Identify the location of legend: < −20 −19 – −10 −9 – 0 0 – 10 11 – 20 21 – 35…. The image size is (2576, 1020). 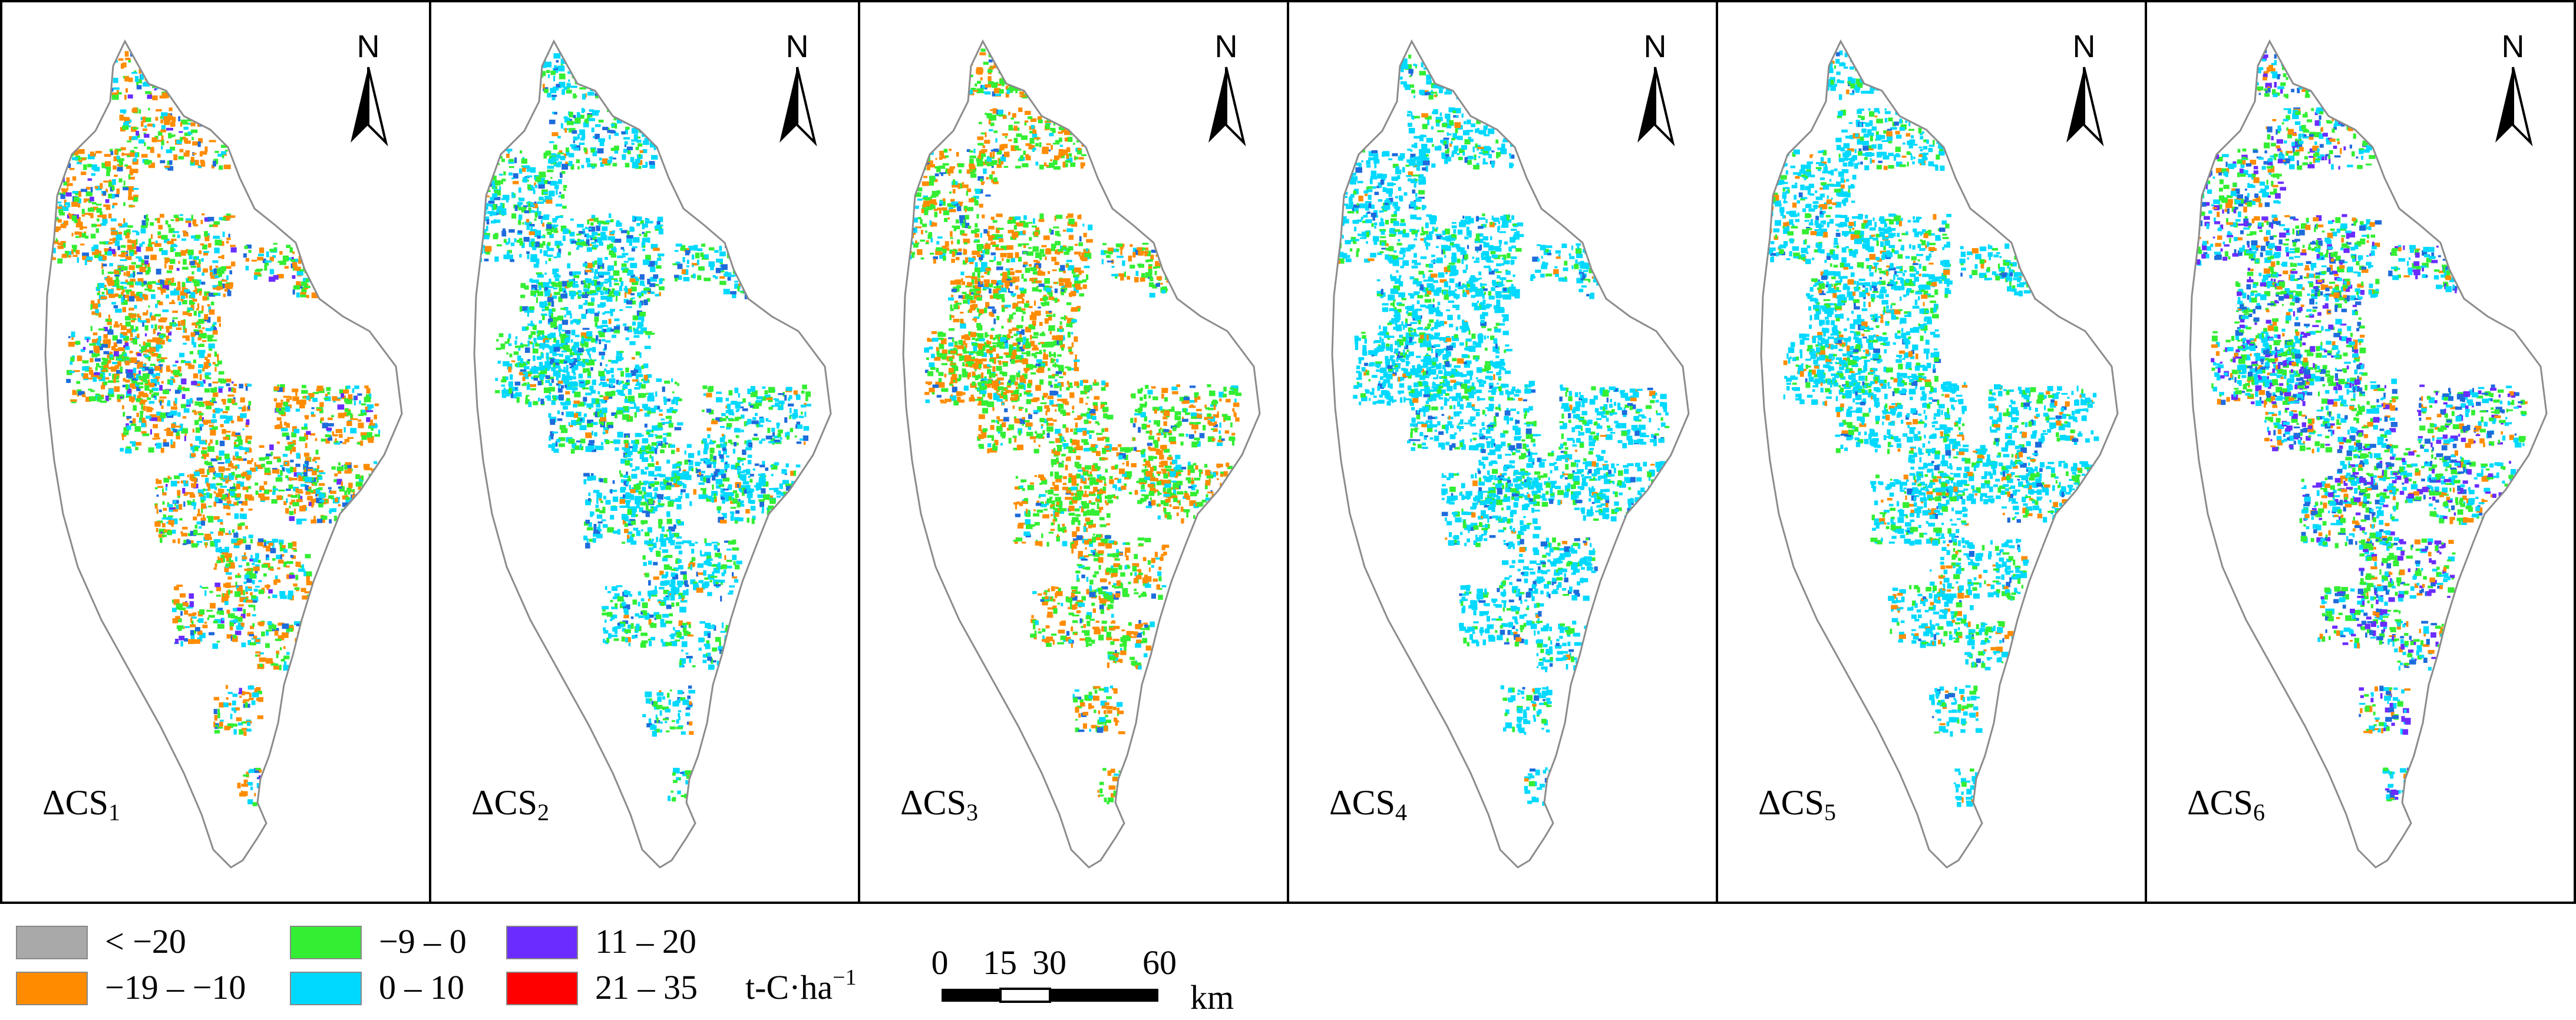
(436, 964).